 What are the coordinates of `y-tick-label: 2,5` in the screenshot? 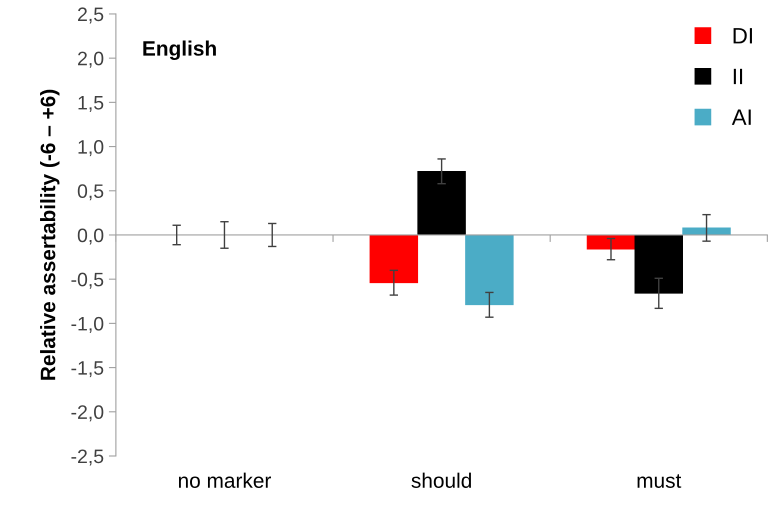 It's located at (91, 15).